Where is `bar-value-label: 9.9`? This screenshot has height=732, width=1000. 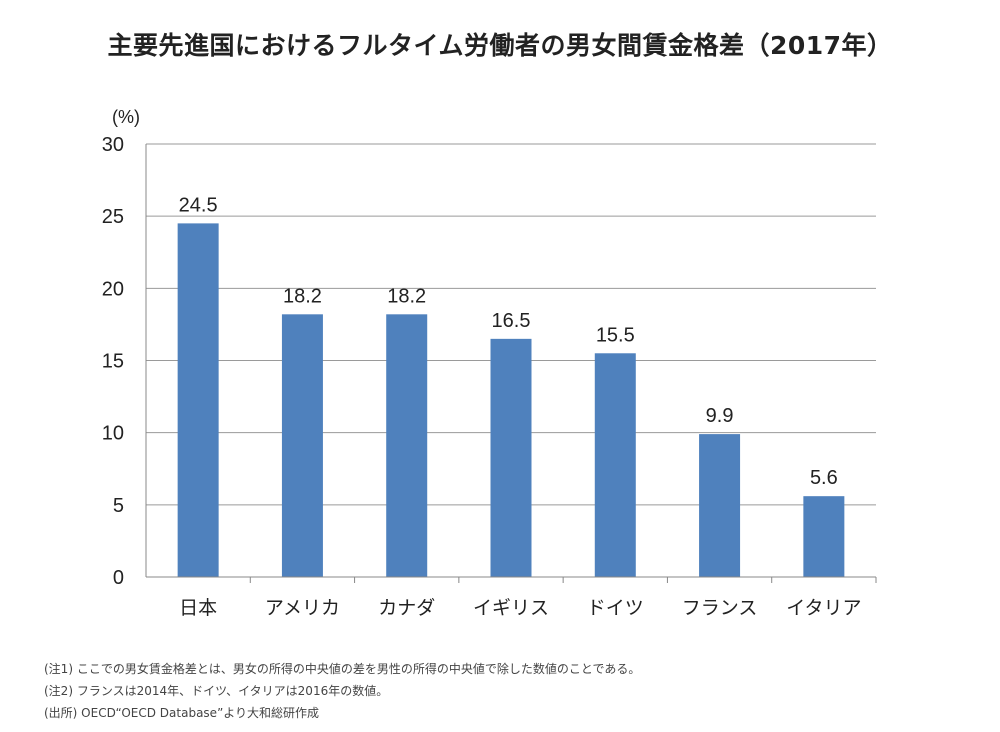
bar-value-label: 9.9 is located at coordinates (720, 416).